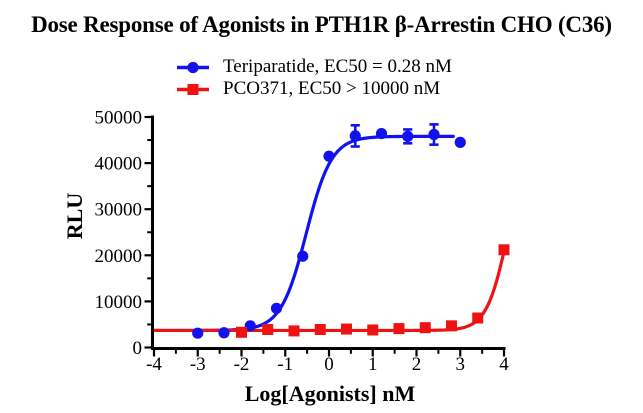 The image size is (643, 413). Describe the element at coordinates (417, 364) in the screenshot. I see `x-tick-label: 2` at that location.